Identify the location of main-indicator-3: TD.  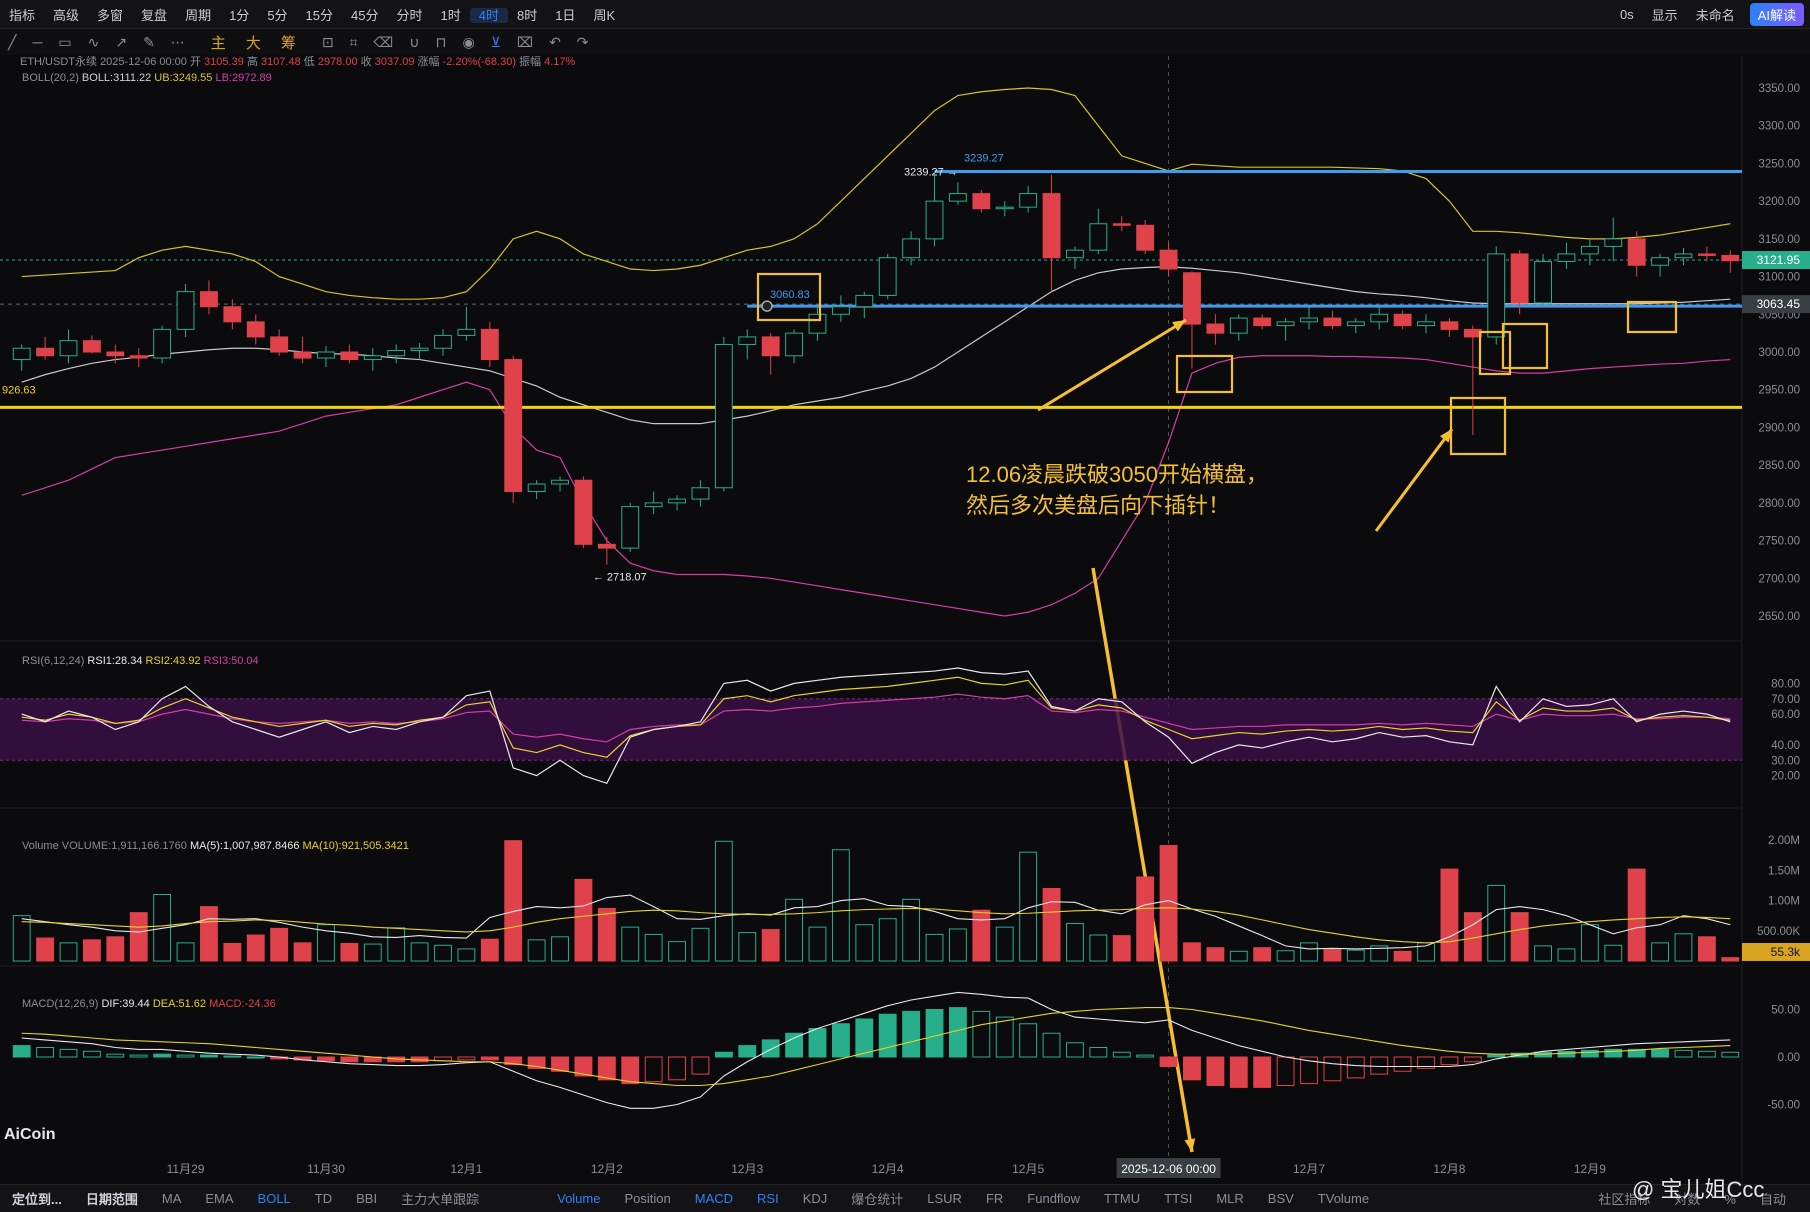
(323, 1198).